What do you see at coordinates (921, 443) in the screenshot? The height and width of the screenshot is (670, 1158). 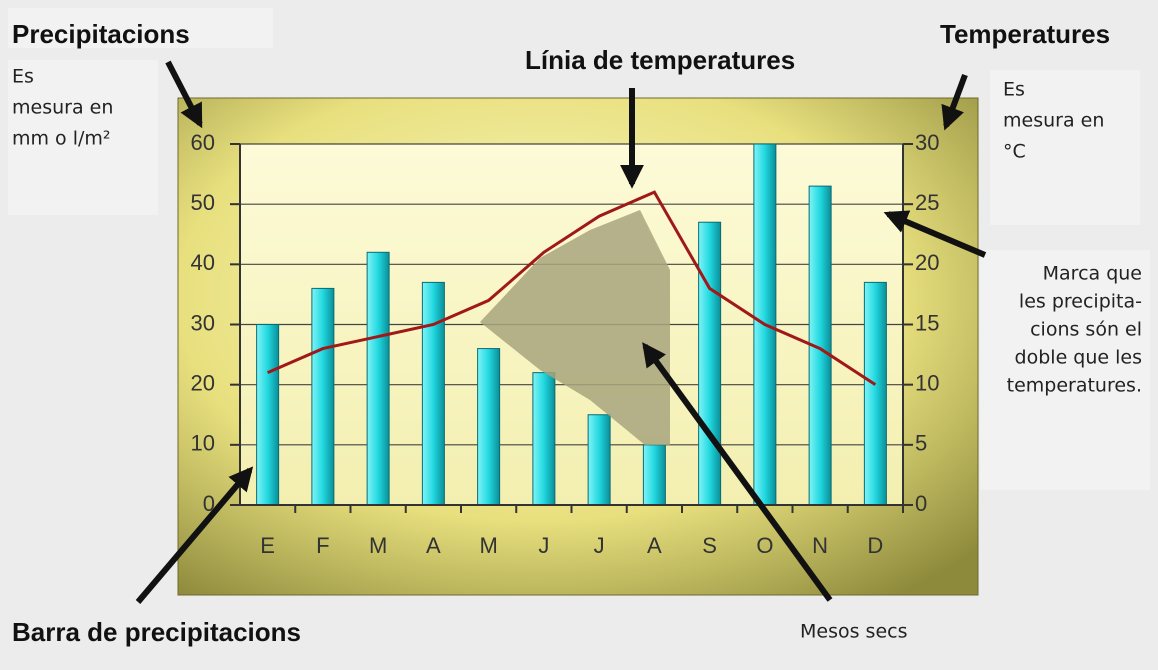 I see `y2-tick-label: 5` at bounding box center [921, 443].